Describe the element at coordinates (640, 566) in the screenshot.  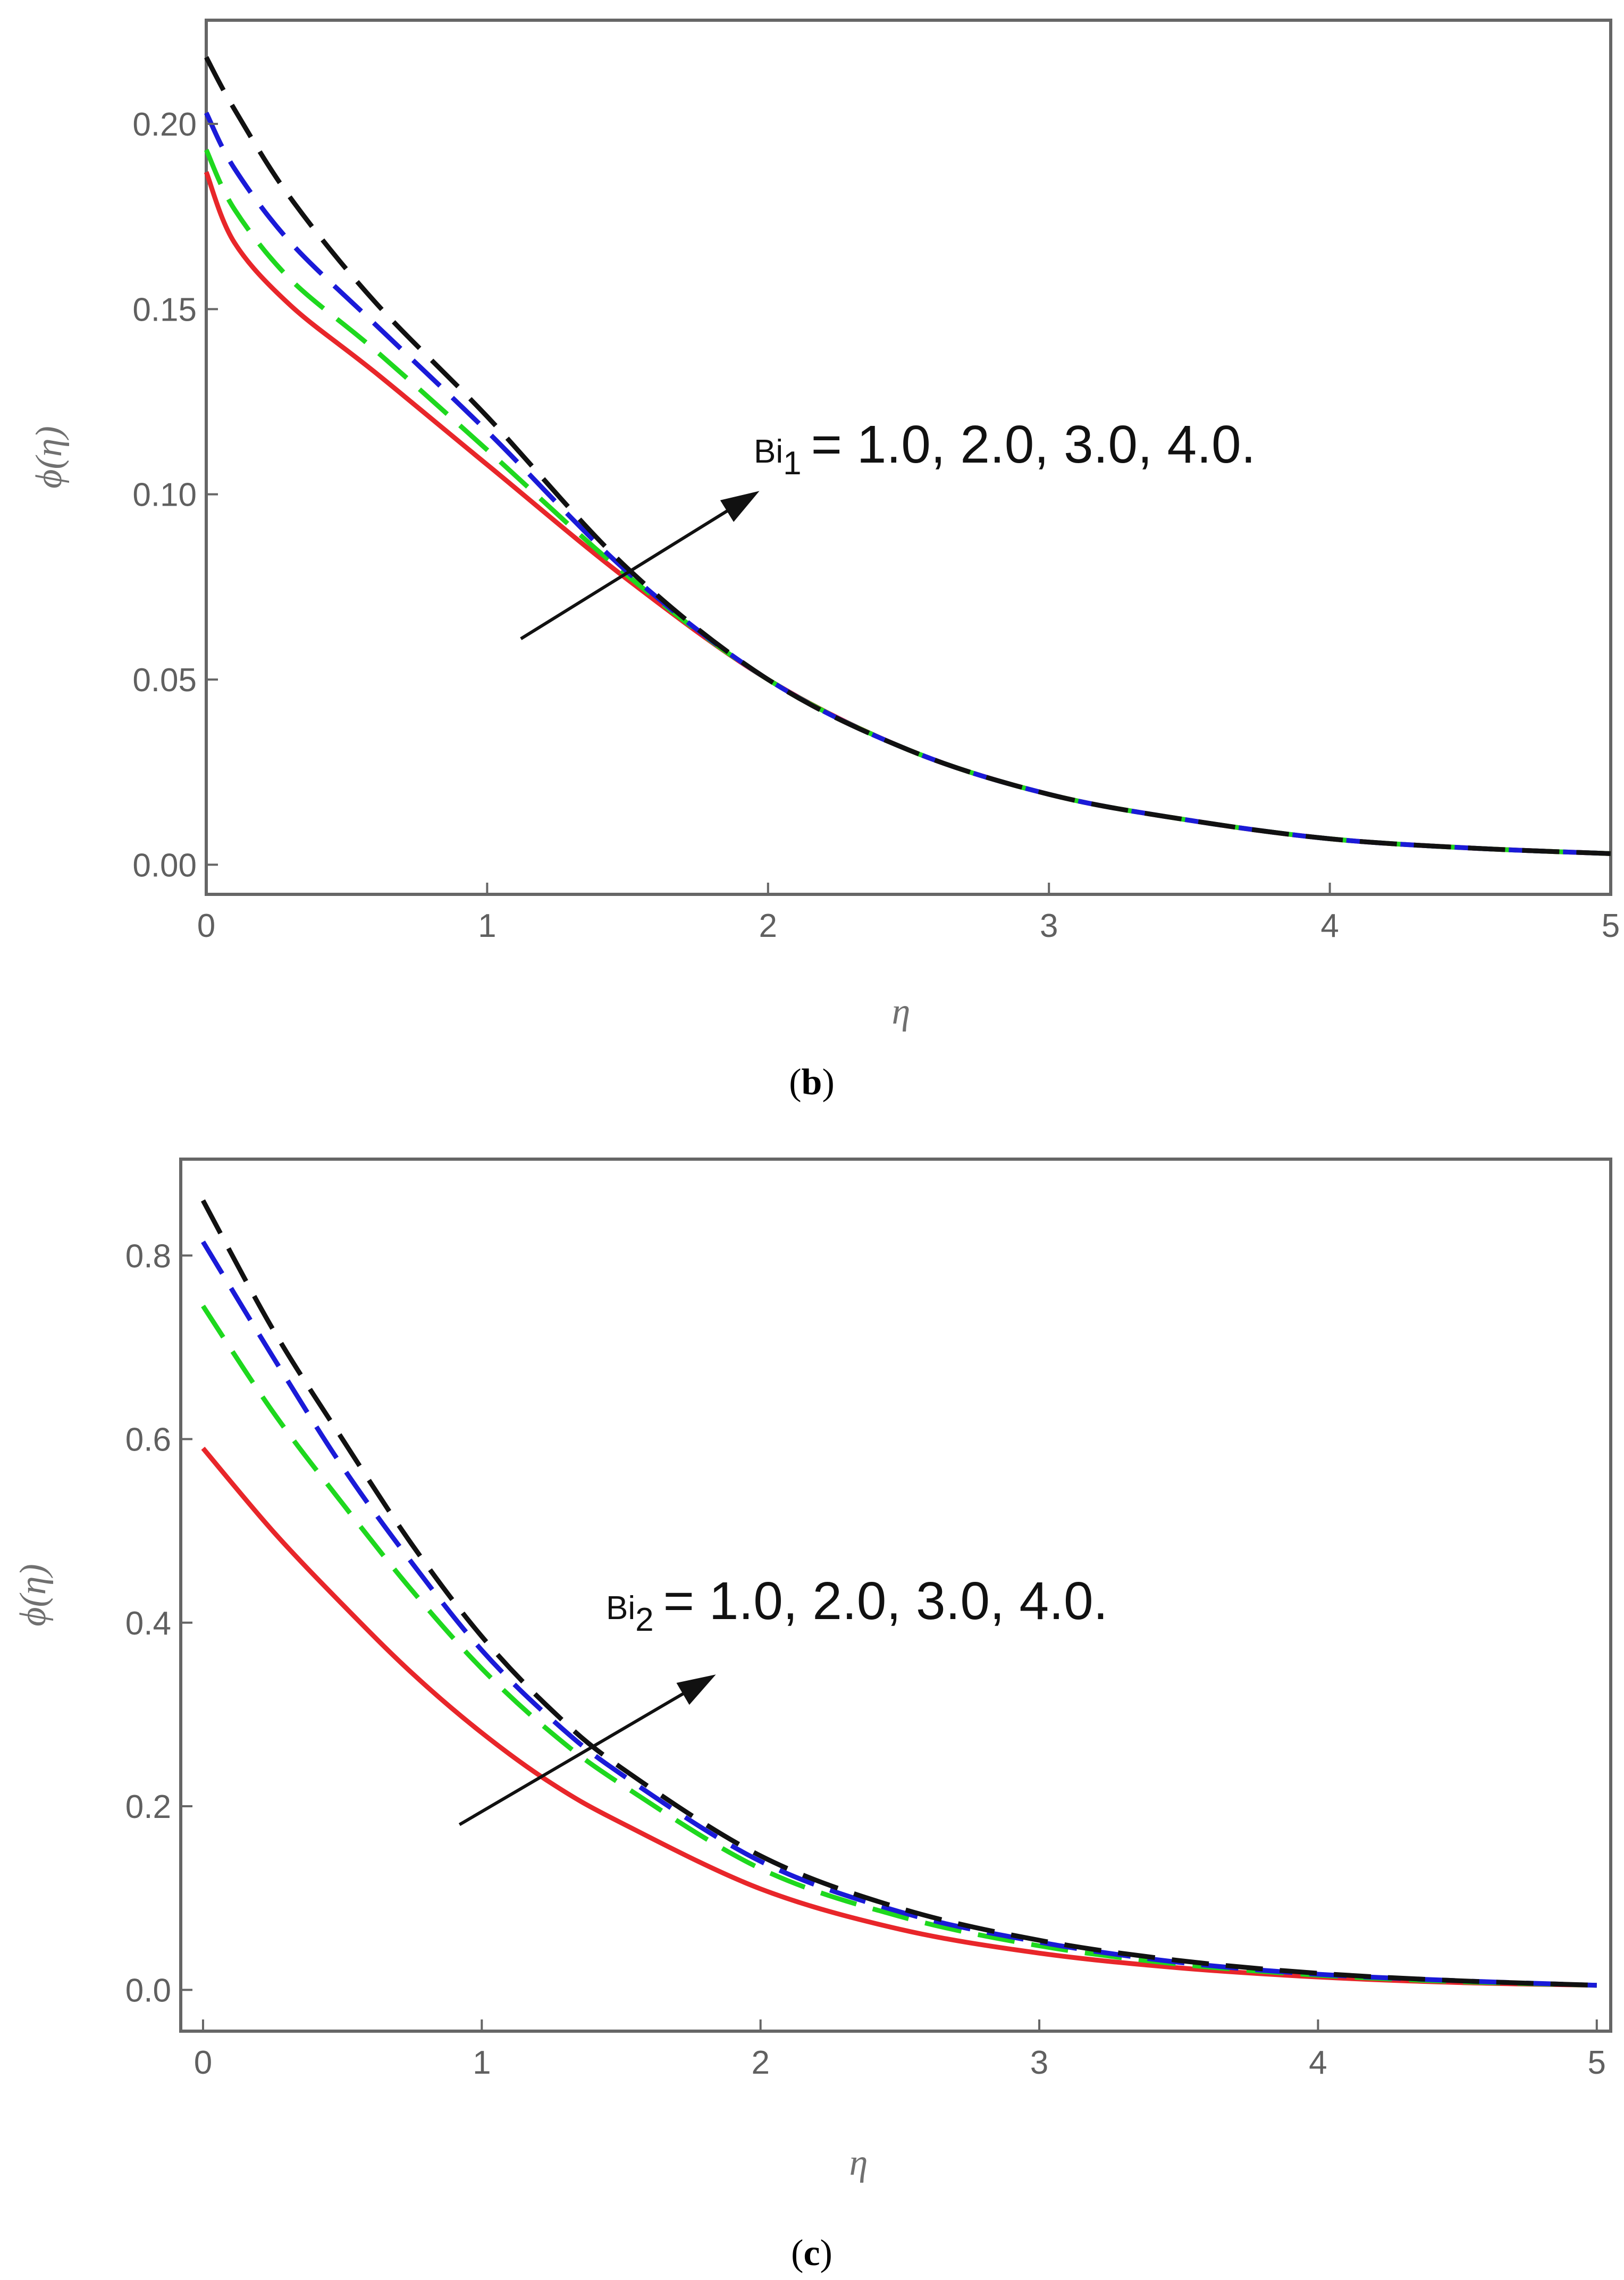
I see `panel-b-annotation-arrow` at that location.